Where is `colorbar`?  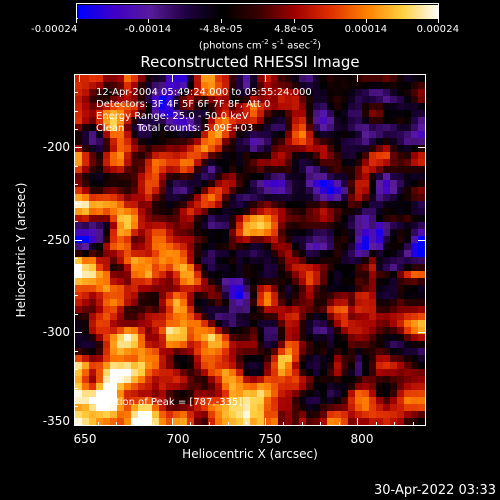 colorbar is located at coordinates (257, 11).